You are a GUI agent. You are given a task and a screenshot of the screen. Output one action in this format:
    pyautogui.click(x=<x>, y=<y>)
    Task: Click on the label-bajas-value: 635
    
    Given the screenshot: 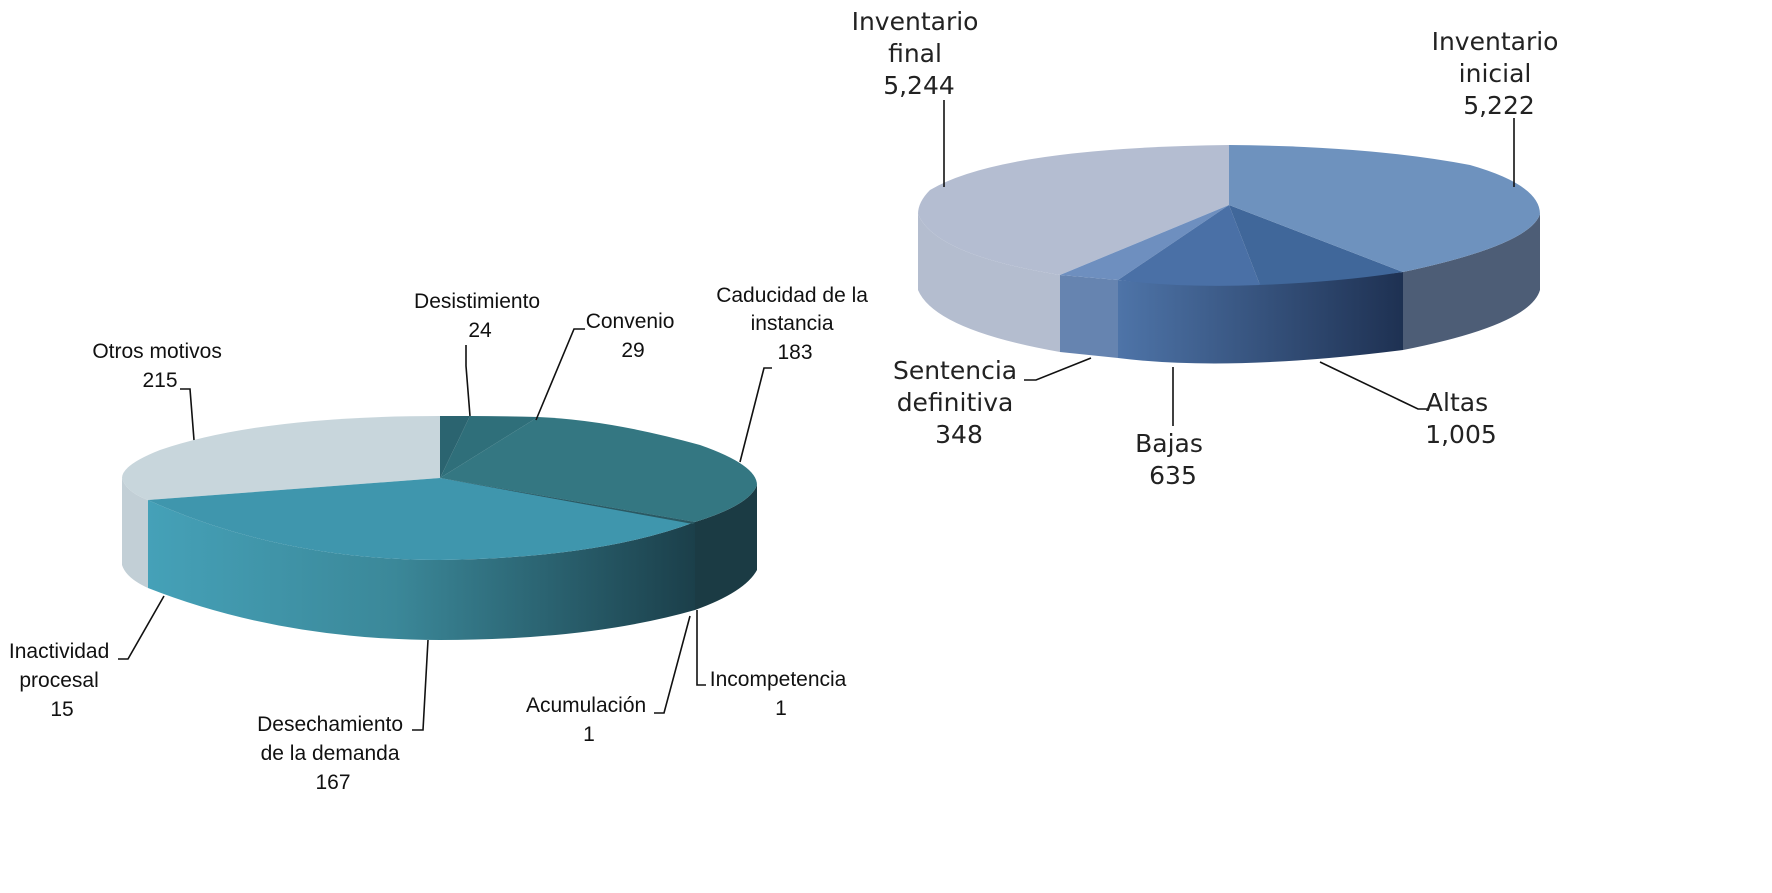 What is the action you would take?
    pyautogui.click(x=1173, y=475)
    